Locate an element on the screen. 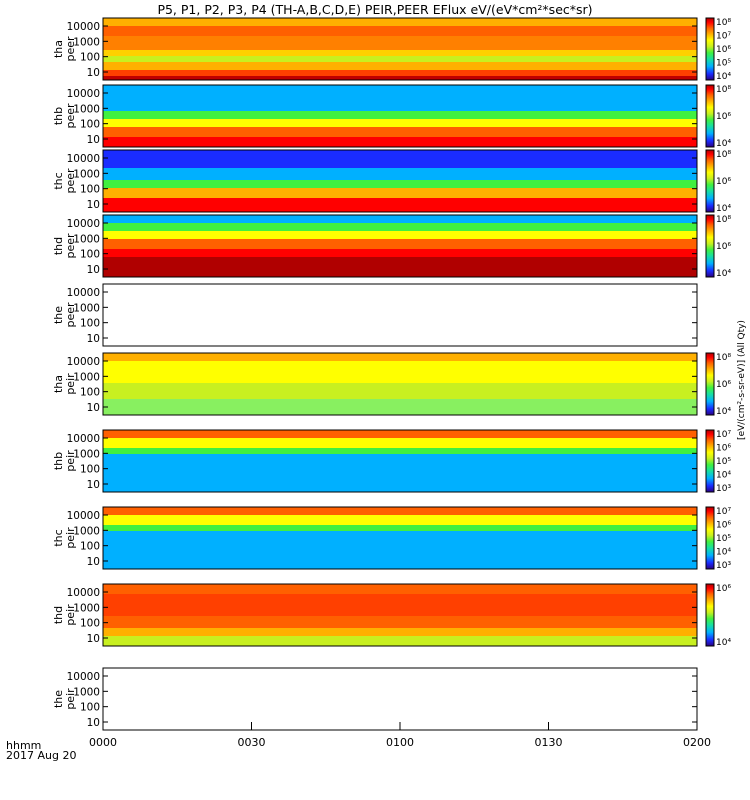 The height and width of the screenshot is (800, 750). panel-ylabel: thapeer is located at coordinates (64, 49).